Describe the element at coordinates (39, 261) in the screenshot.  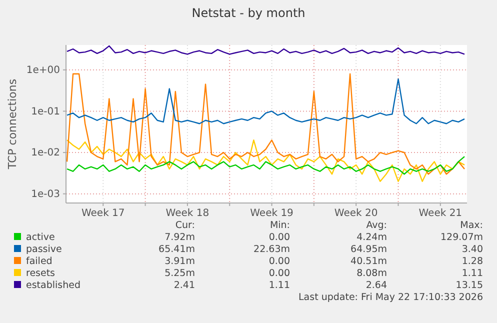
I see `legend-label: failed` at that location.